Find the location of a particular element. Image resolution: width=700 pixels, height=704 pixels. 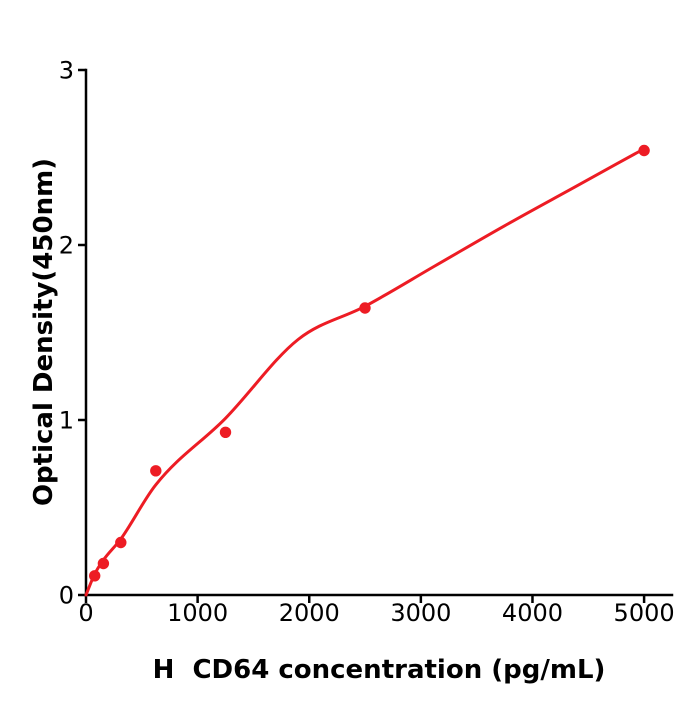

y-tick-label: 0 is located at coordinates (66, 596).